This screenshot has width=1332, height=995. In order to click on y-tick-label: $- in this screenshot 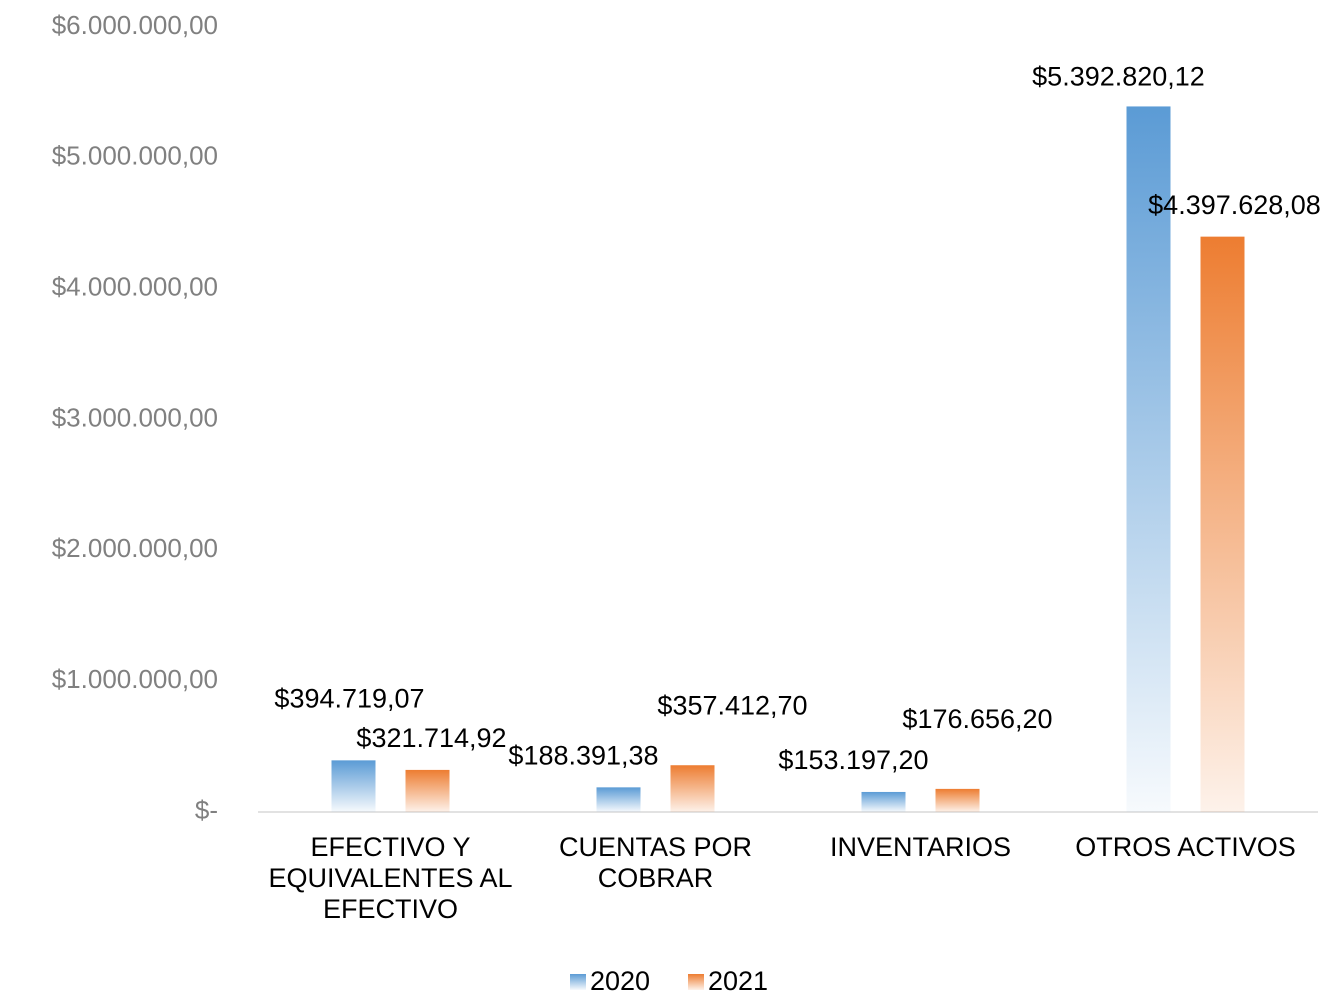, I will do `click(206, 810)`.